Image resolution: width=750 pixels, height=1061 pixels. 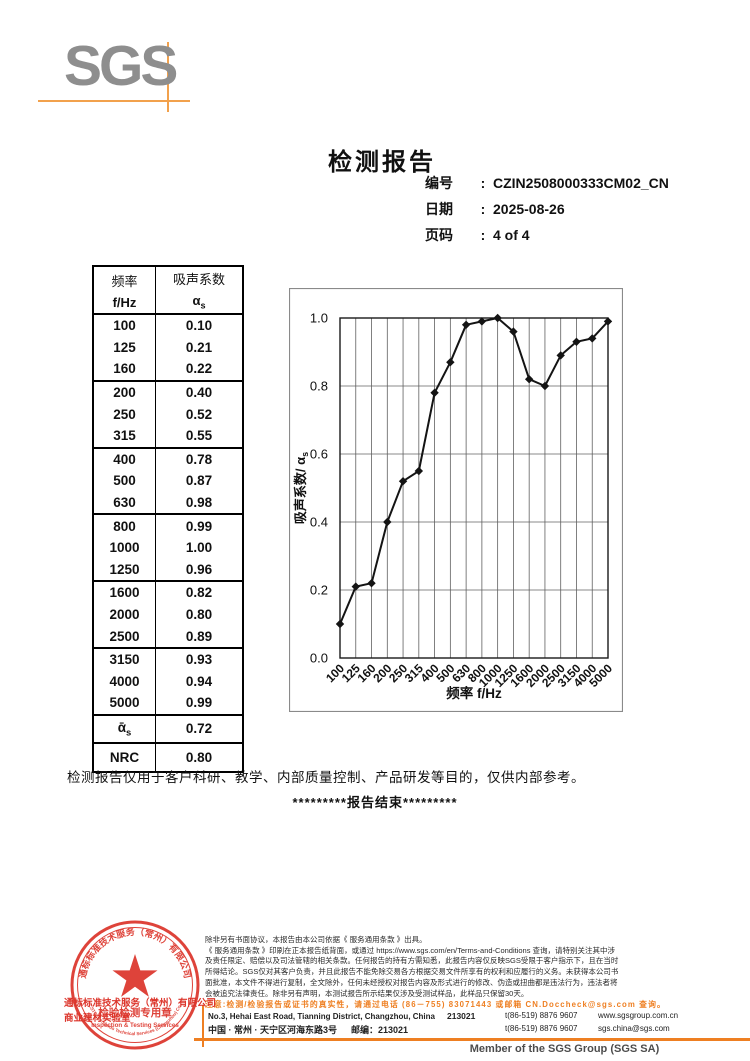 What do you see at coordinates (638, 1015) in the screenshot?
I see `website-text: www.sgsgroup.com.cn` at bounding box center [638, 1015].